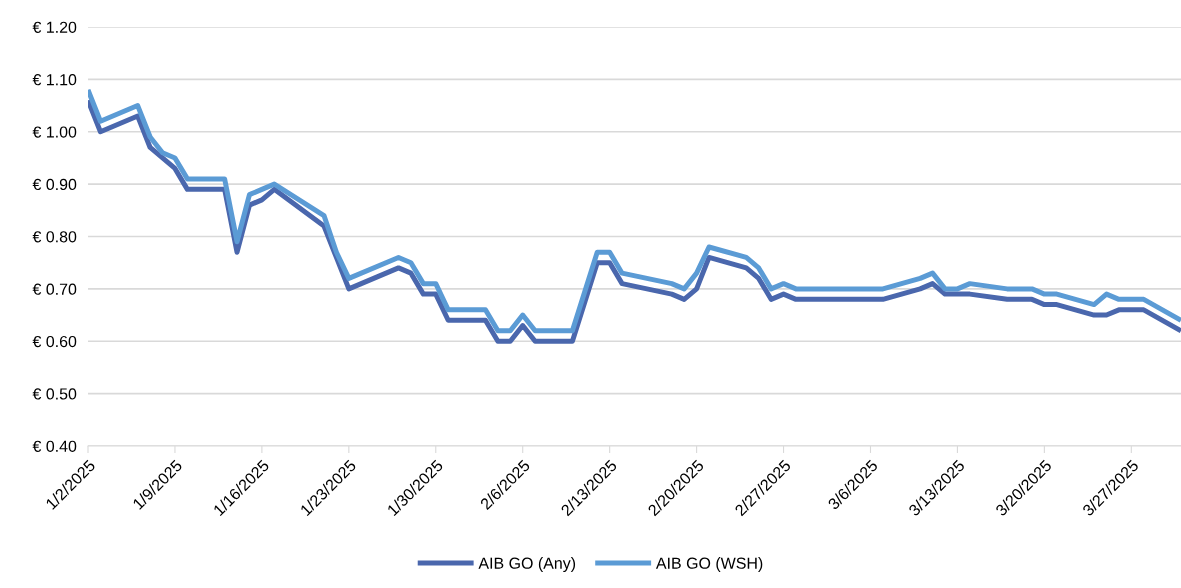 The image size is (1181, 588). What do you see at coordinates (709, 564) in the screenshot?
I see `legend-label: AIB GO (WSH)` at bounding box center [709, 564].